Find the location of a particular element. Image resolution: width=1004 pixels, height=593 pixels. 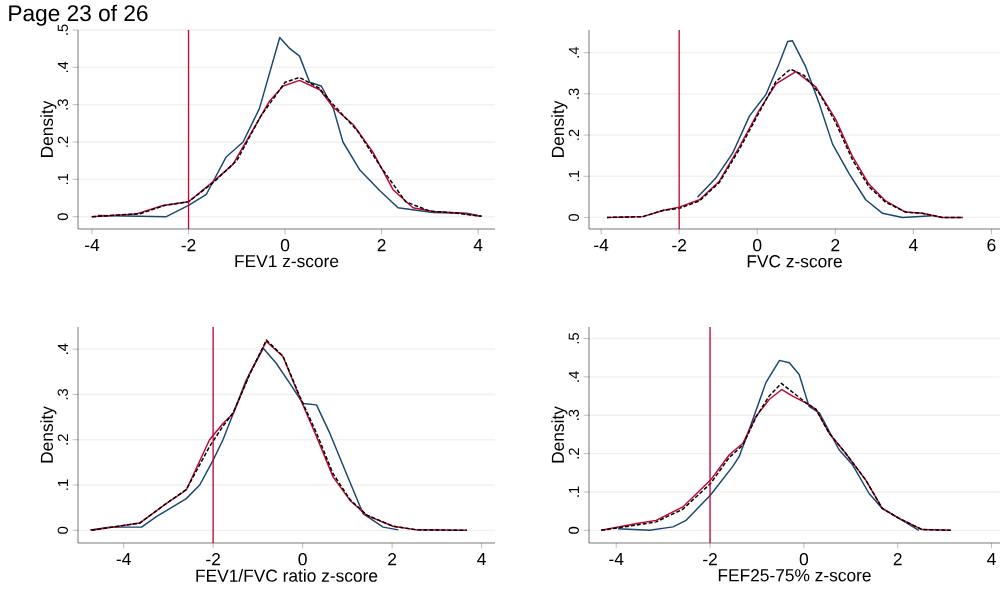

x-tick-label: 6 is located at coordinates (991, 245).